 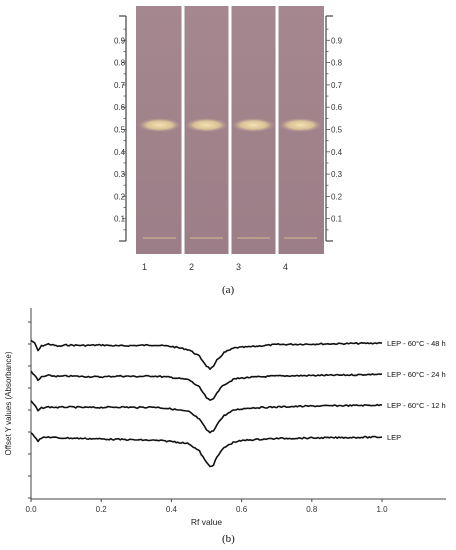 I want to click on series-label: LEP - 60°C - 24 h, so click(x=416, y=374).